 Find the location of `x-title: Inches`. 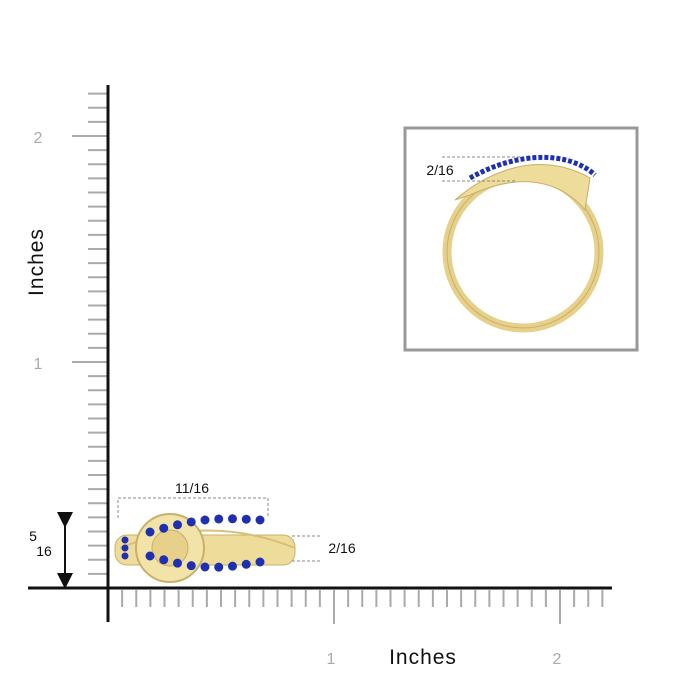

x-title: Inches is located at coordinates (423, 657).